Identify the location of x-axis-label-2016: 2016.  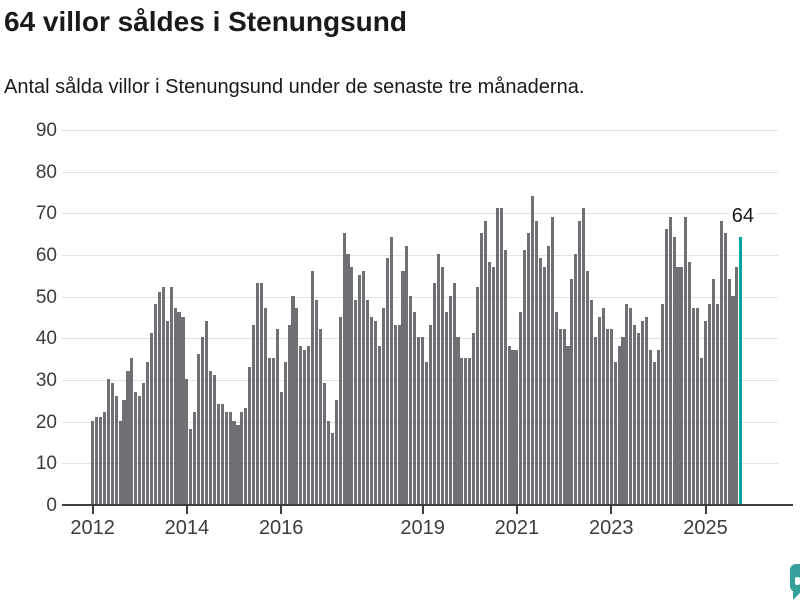
(281, 528).